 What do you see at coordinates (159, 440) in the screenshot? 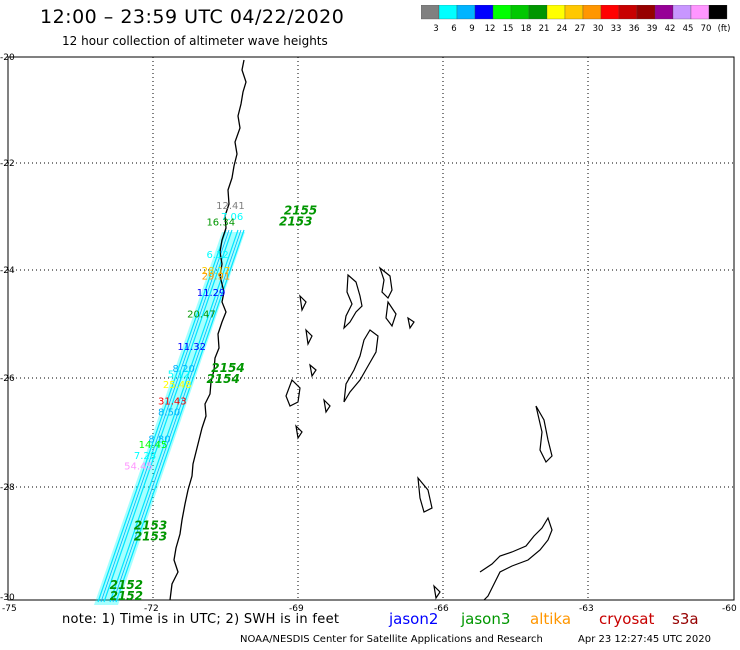
I see `wave-height-label: 8.80` at bounding box center [159, 440].